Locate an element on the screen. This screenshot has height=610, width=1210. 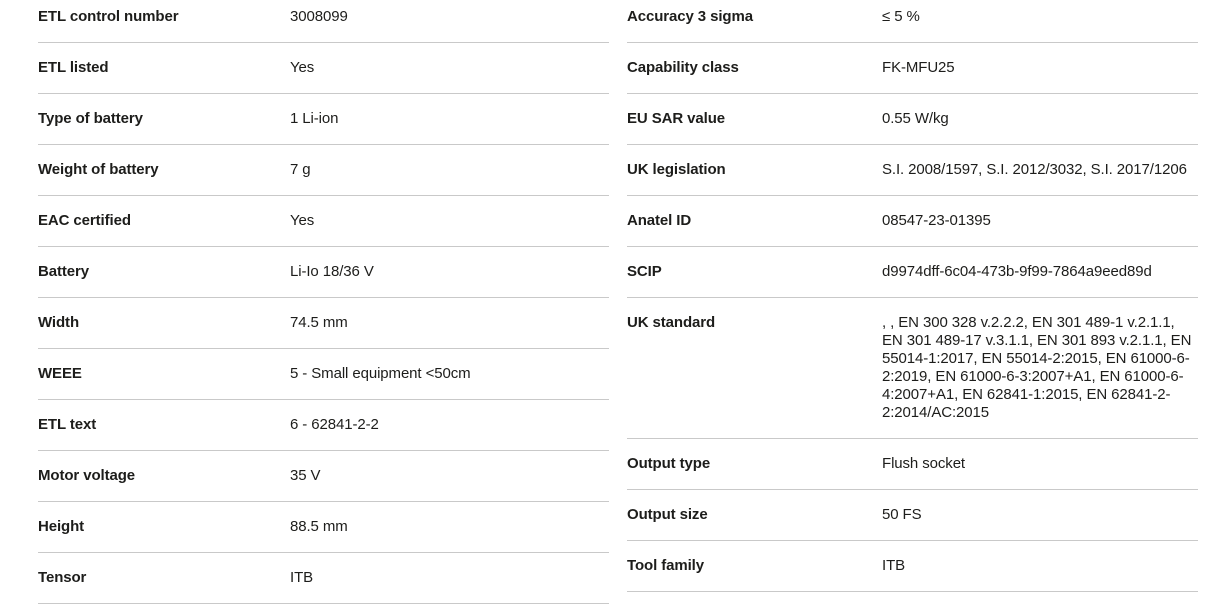
spec-value: 3008099 is located at coordinates (319, 16).